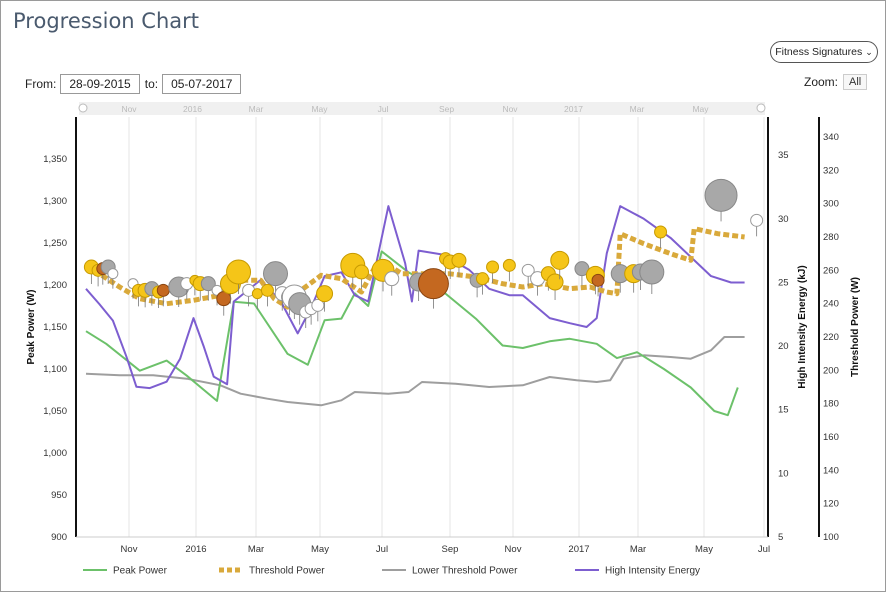 The width and height of the screenshot is (886, 592). I want to click on y-right2-tick-label: 340, so click(831, 137).